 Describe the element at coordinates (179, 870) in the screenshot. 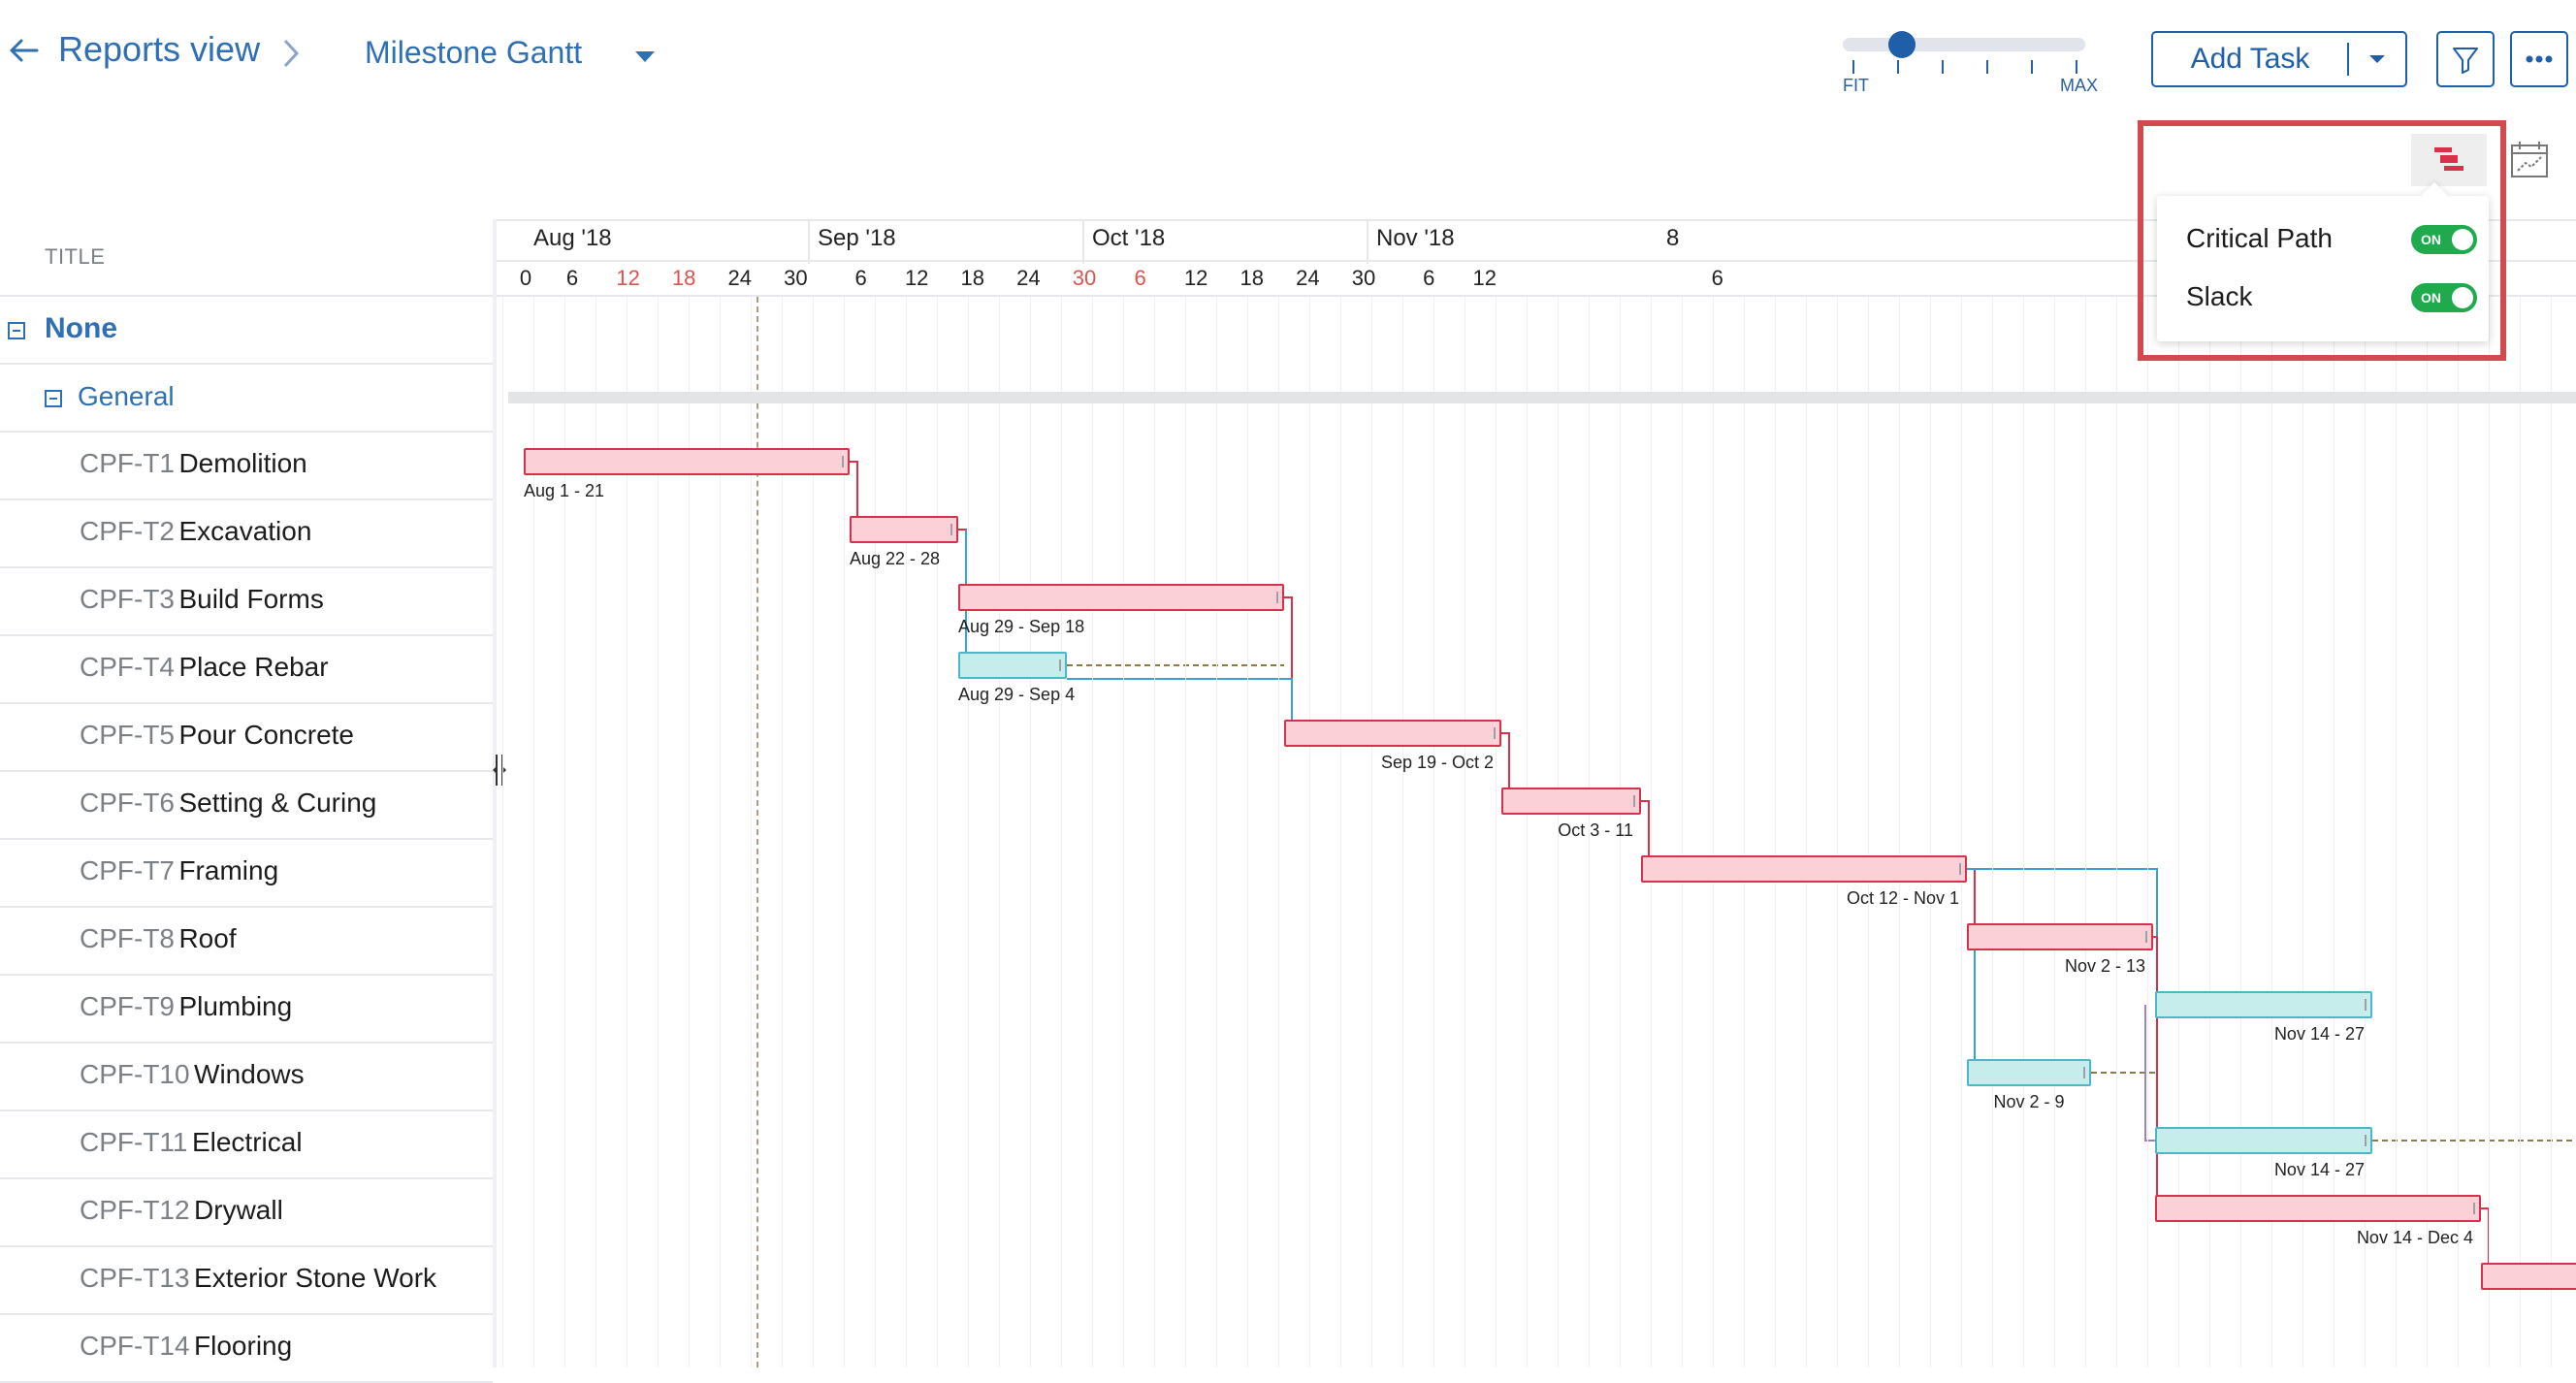

I see `task-title: CPF-T7 Framing` at that location.